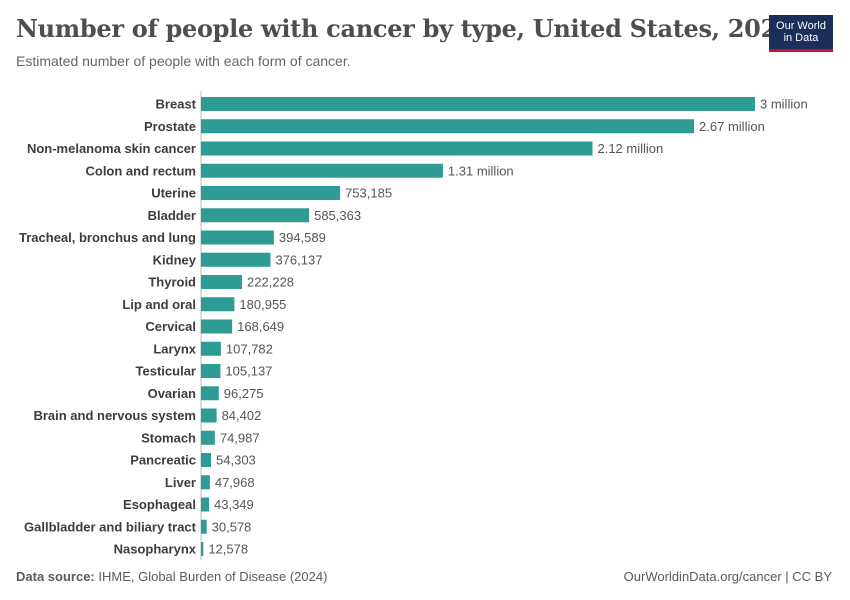  Describe the element at coordinates (302, 237) in the screenshot. I see `value-label: 394,589` at that location.